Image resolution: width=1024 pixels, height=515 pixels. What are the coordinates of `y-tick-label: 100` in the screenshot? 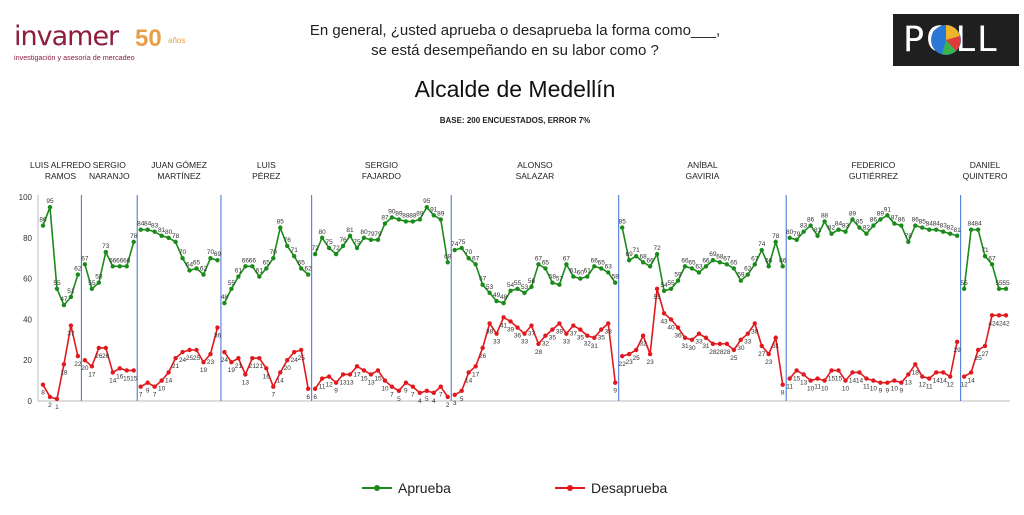 It's located at (26, 197).